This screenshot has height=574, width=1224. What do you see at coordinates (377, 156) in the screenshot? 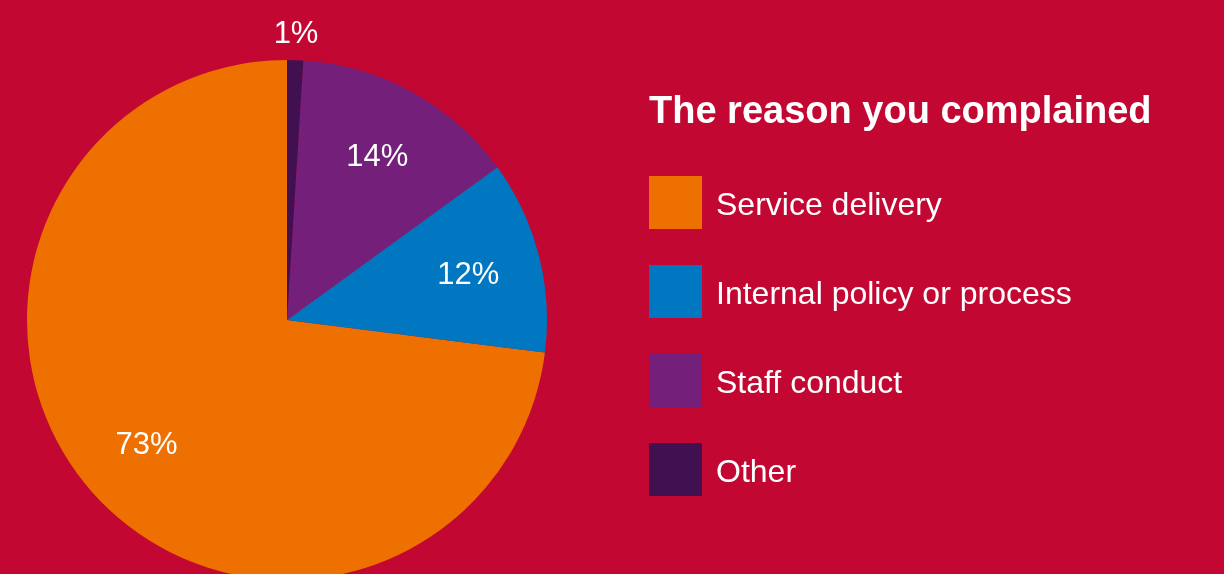
I see `data-label: 14%` at bounding box center [377, 156].